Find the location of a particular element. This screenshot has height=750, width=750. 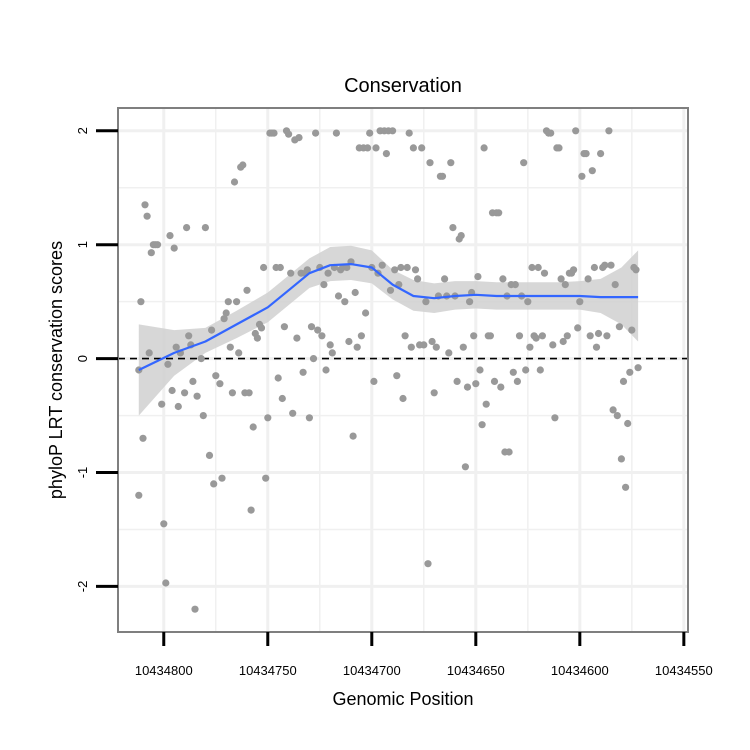

chart-title: Conservation is located at coordinates (403, 86).